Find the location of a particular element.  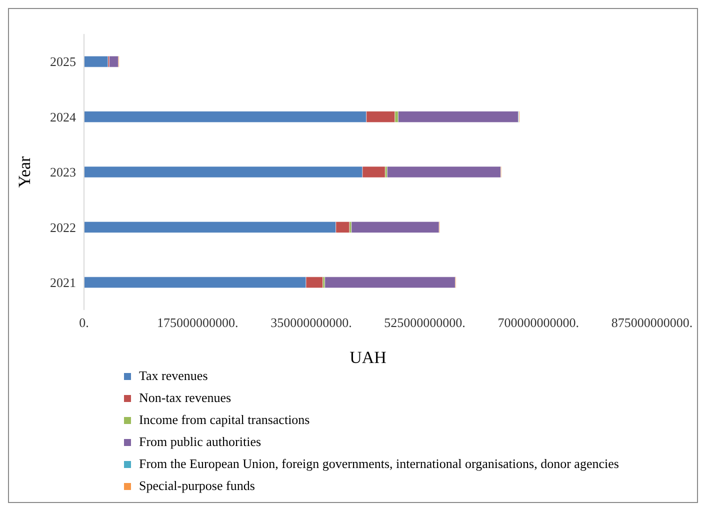

legend-label: Income from capital transactions is located at coordinates (224, 420).